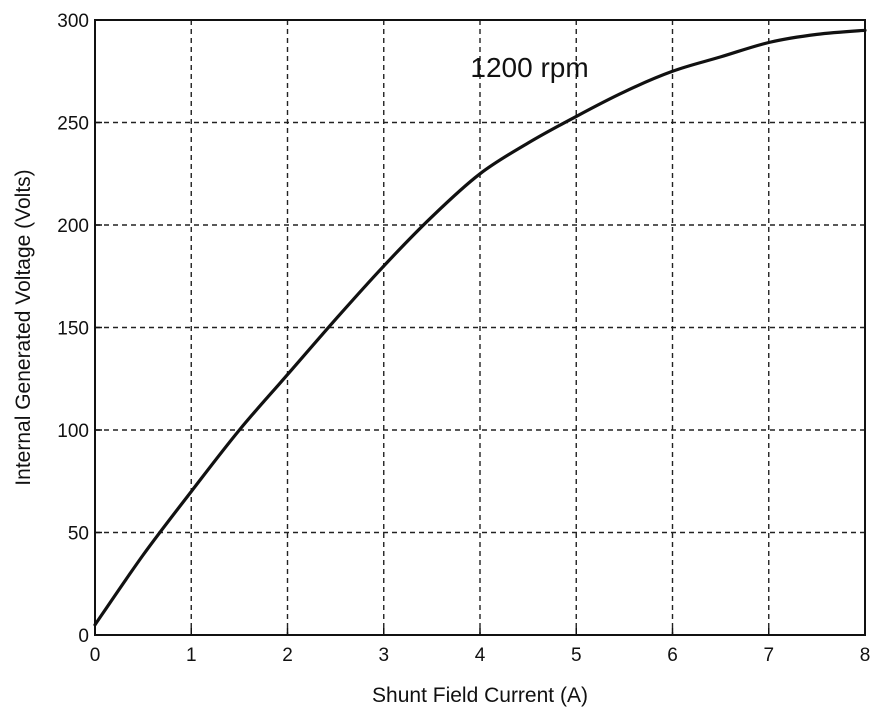 The image size is (874, 717). Describe the element at coordinates (383, 655) in the screenshot. I see `x-tick-label: 3` at that location.